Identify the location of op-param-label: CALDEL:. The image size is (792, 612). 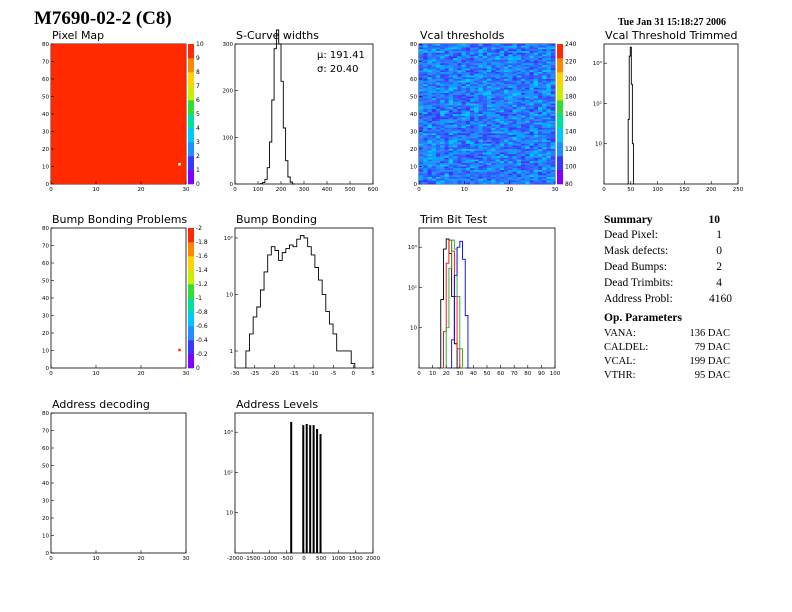
(626, 347).